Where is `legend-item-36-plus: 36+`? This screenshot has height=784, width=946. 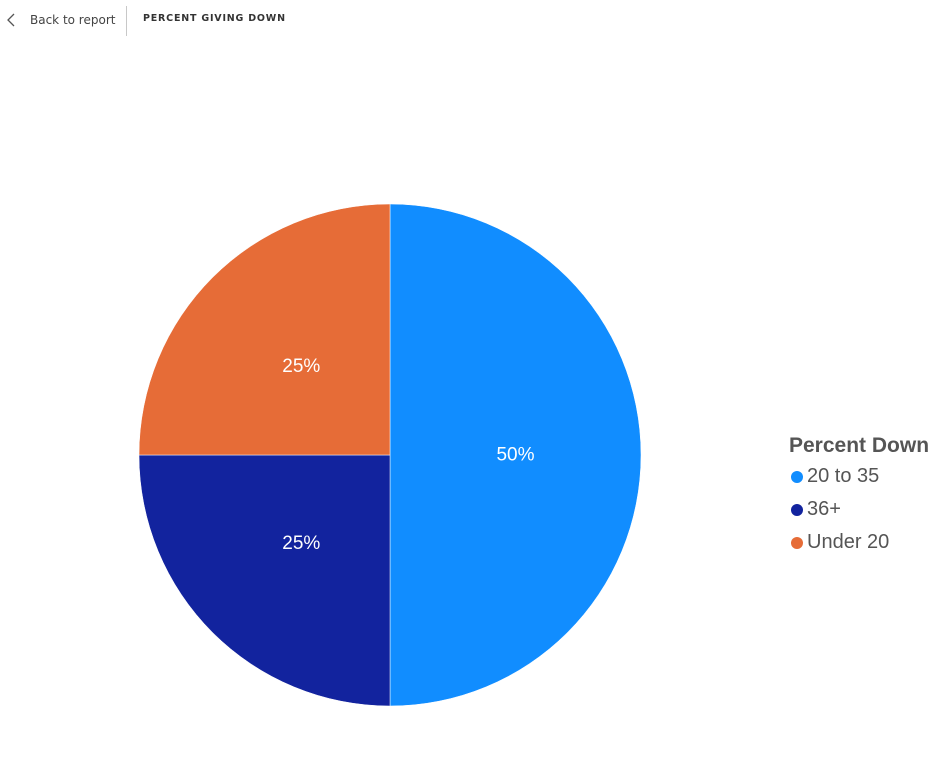
legend-item-36-plus: 36+ is located at coordinates (860, 509).